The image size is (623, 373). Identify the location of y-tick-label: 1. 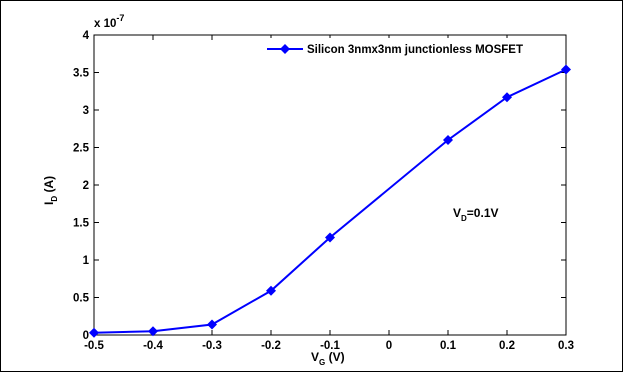
(86, 261).